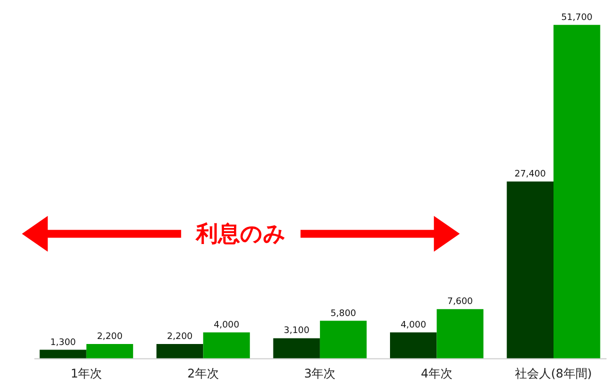  What do you see at coordinates (553, 373) in the screenshot?
I see `x-tick-label: 社会人(8年間)` at bounding box center [553, 373].